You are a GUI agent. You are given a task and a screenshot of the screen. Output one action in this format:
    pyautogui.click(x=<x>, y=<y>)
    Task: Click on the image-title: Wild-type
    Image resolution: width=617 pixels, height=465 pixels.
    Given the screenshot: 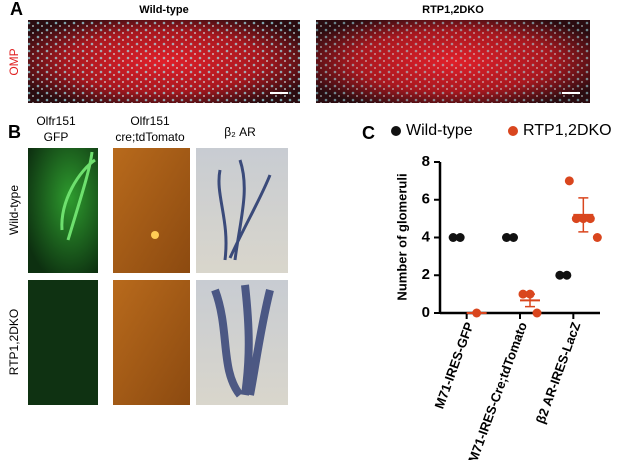 What is the action you would take?
    pyautogui.click(x=163, y=10)
    